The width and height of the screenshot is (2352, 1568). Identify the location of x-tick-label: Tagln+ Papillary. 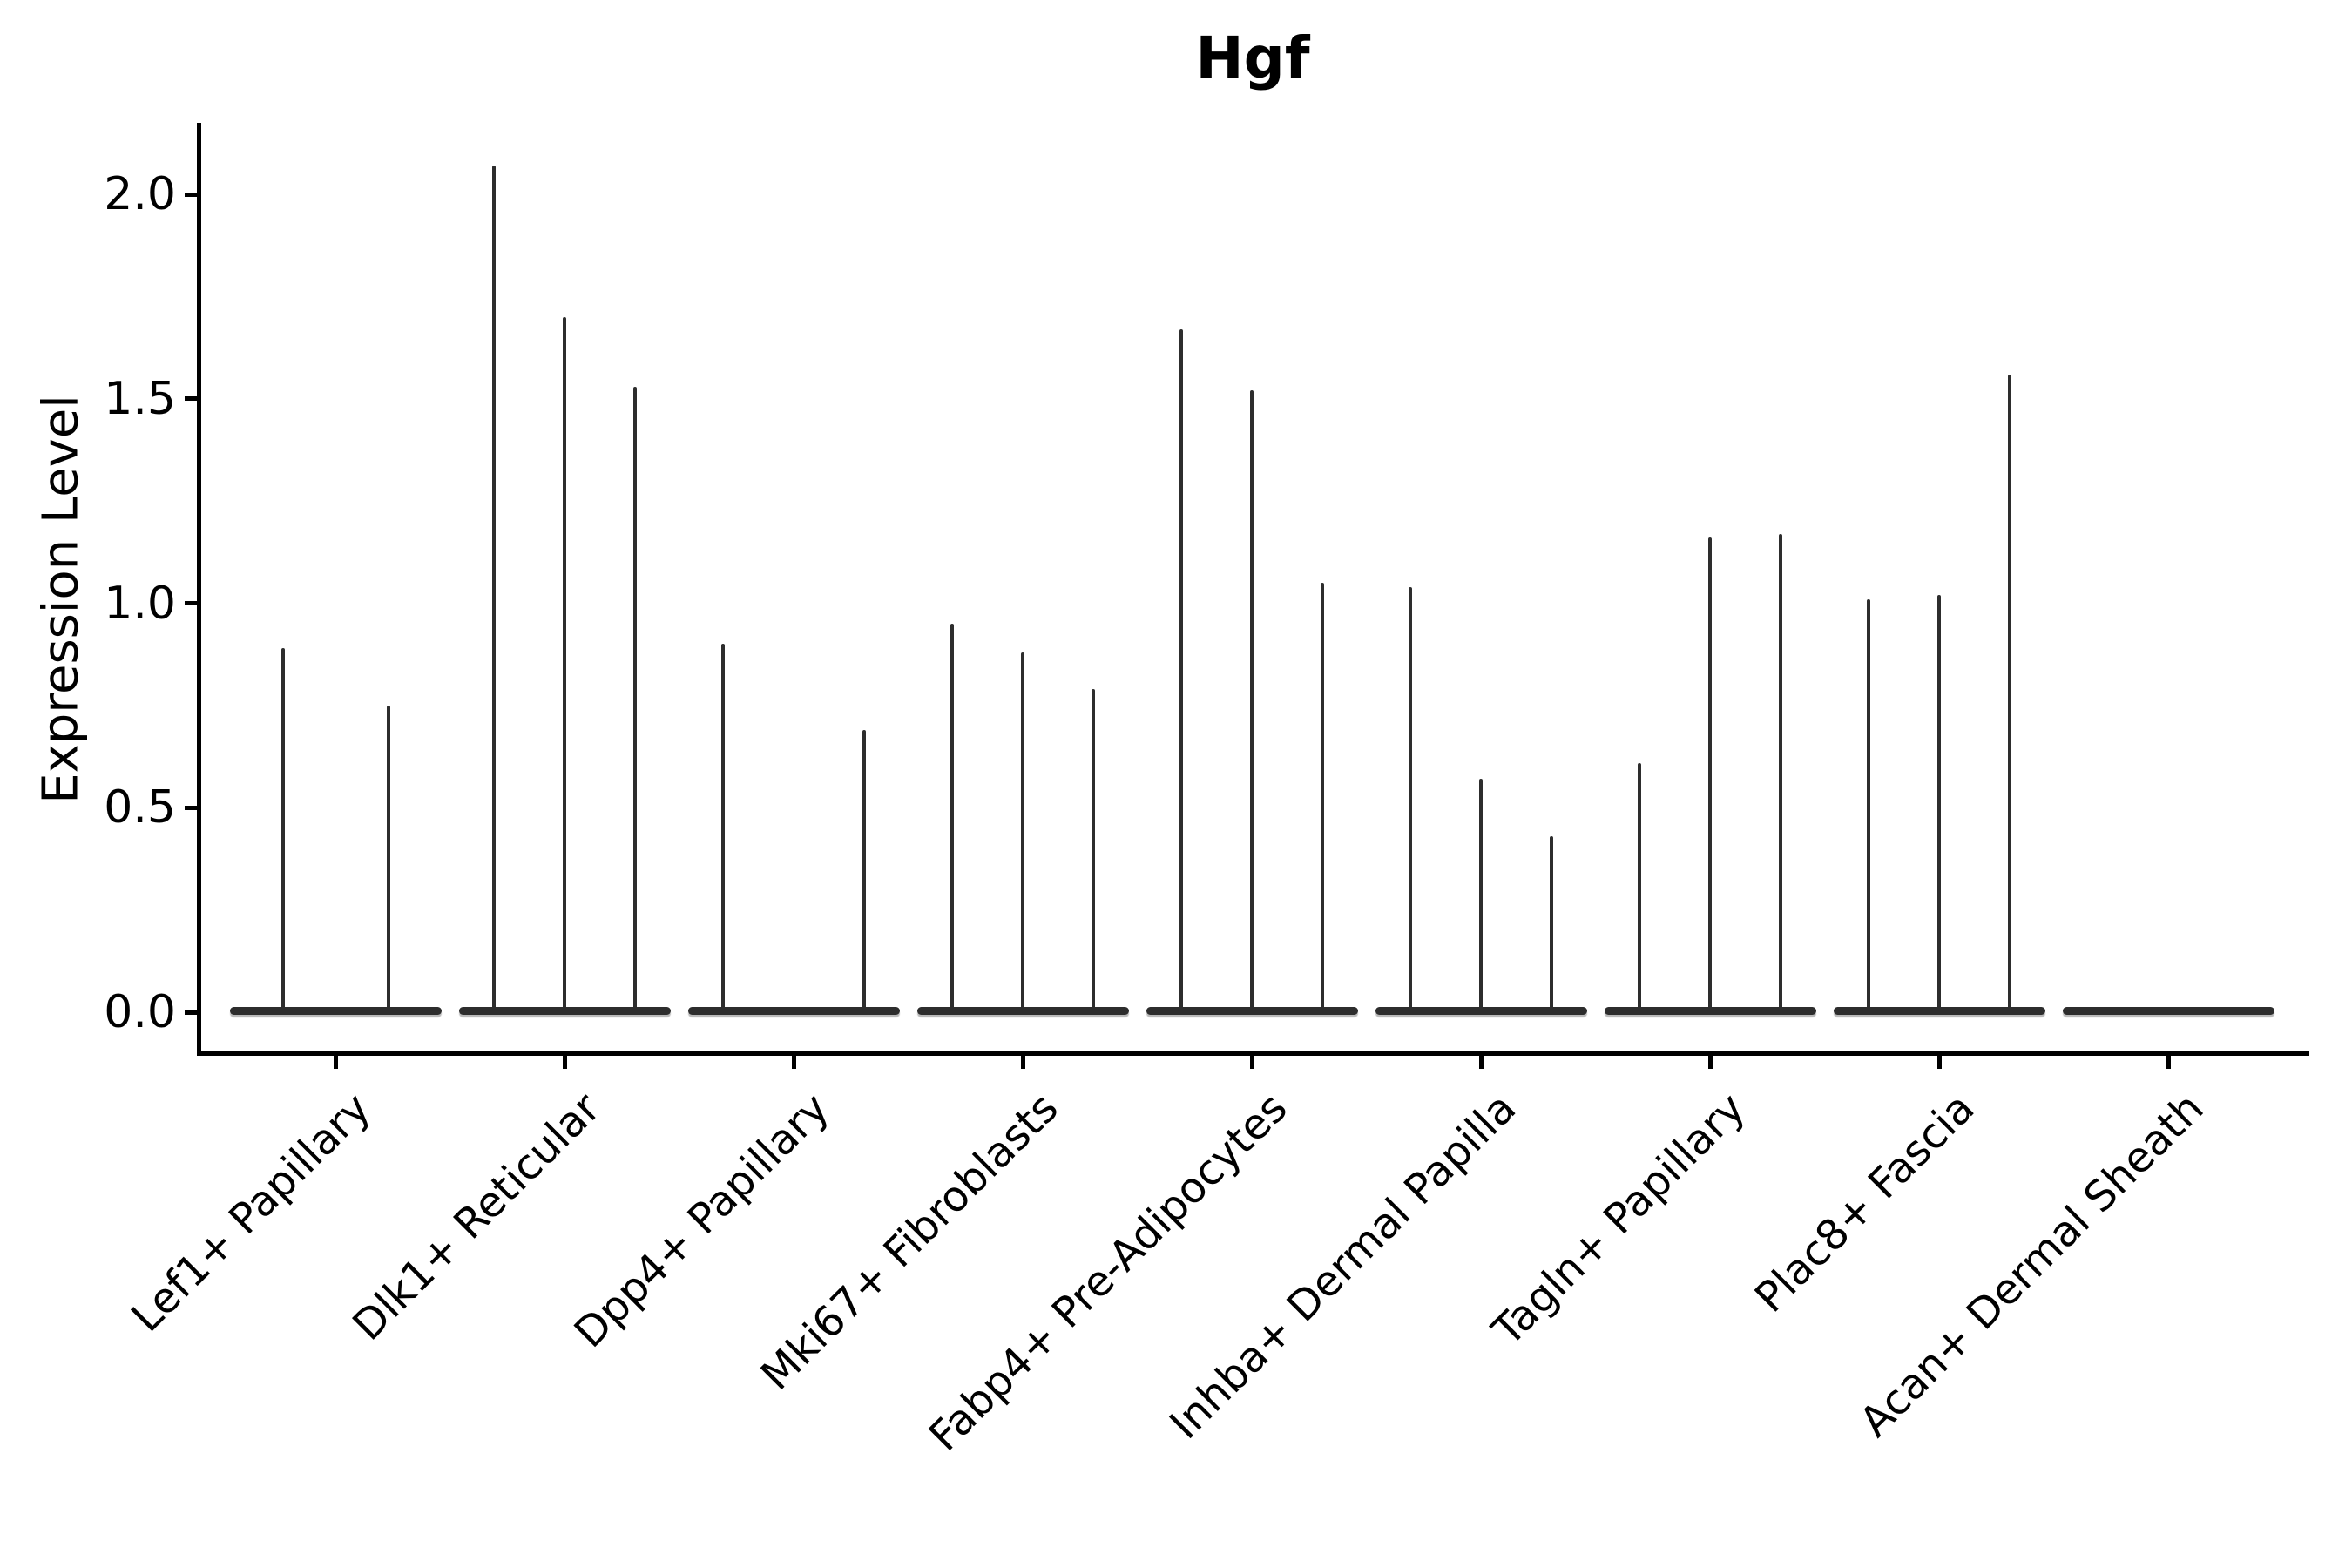
(1619, 1219).